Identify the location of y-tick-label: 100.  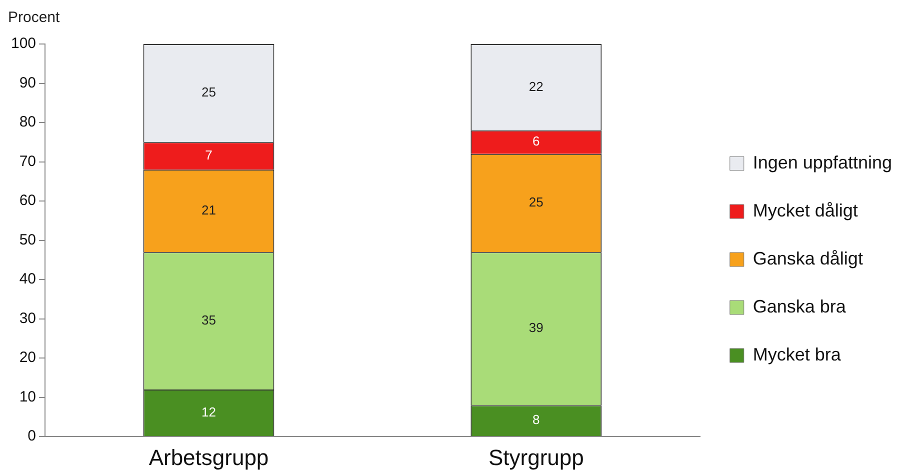
(23, 43).